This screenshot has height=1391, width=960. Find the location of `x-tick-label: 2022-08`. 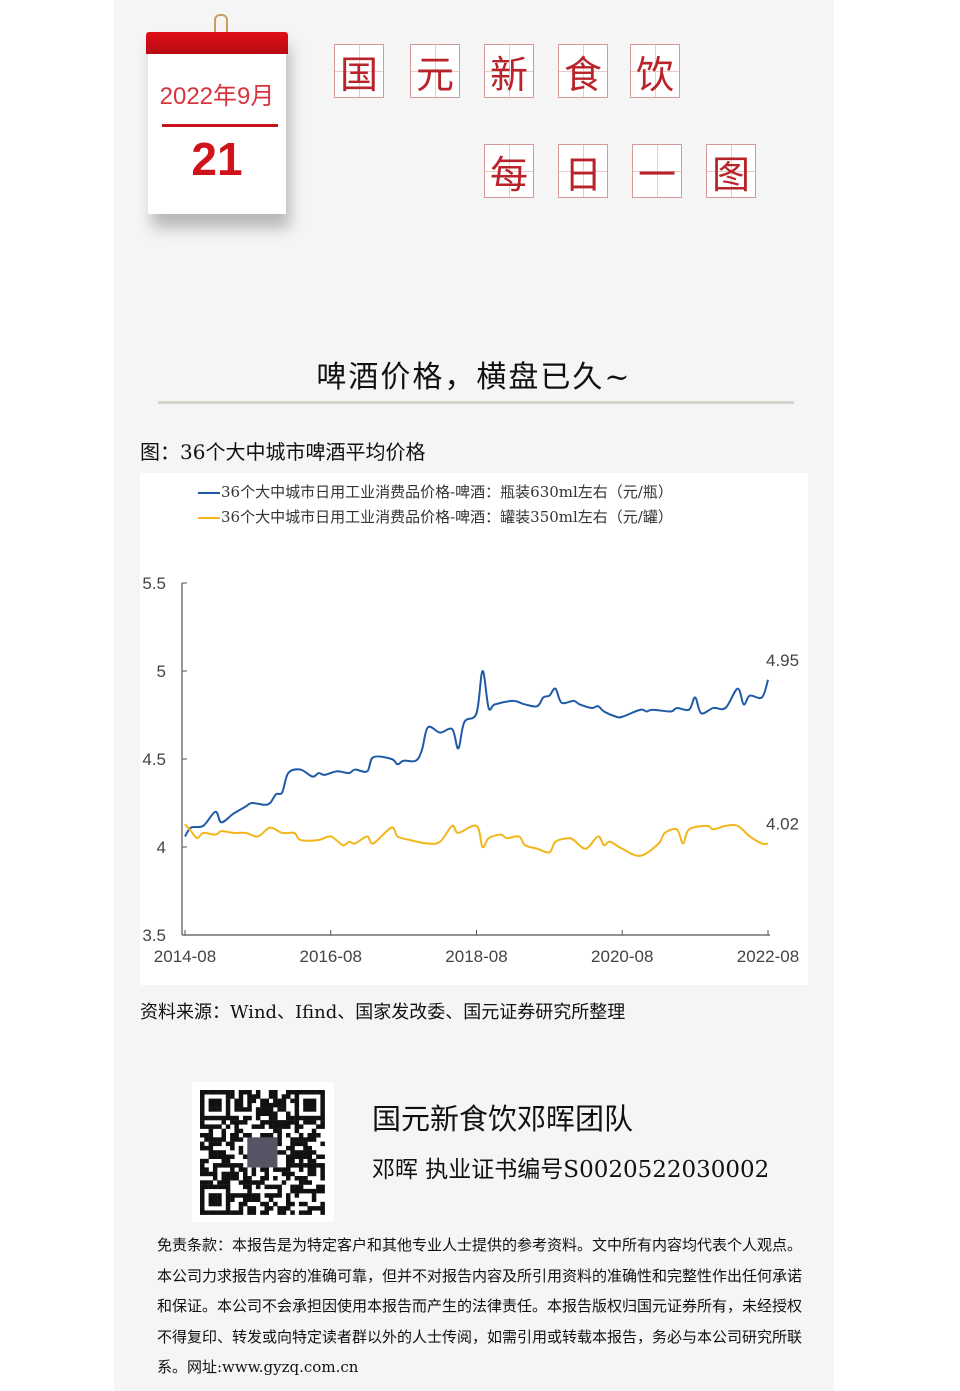

x-tick-label: 2022-08 is located at coordinates (768, 956).